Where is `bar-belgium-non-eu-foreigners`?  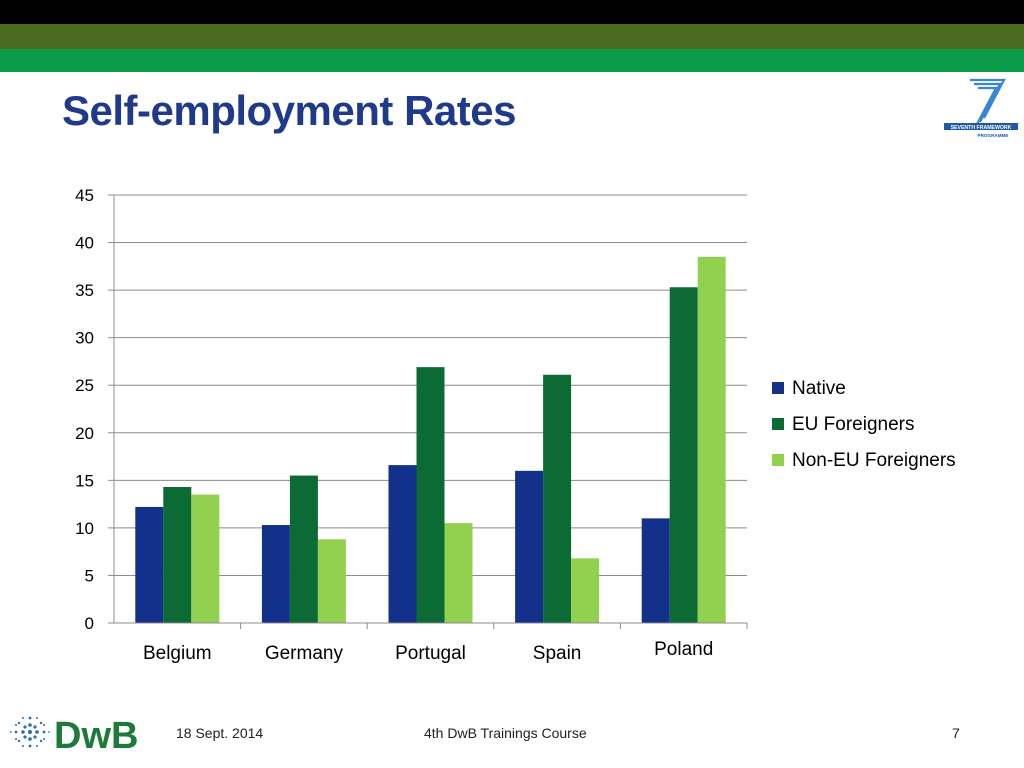 bar-belgium-non-eu-foreigners is located at coordinates (205, 558).